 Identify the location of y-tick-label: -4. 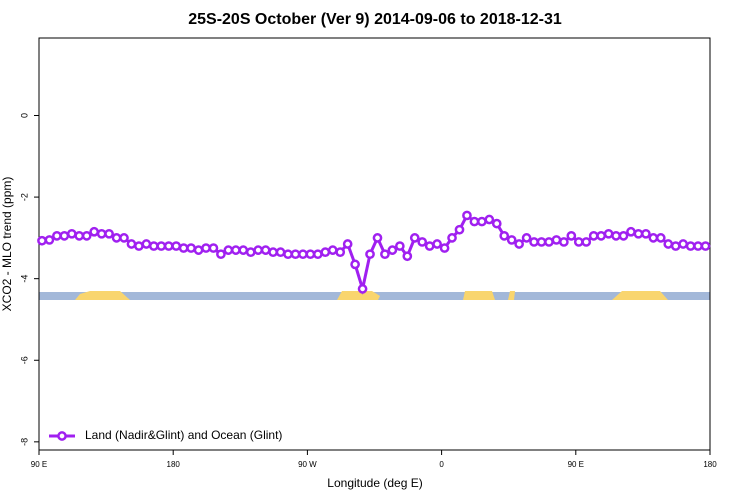
(24, 279).